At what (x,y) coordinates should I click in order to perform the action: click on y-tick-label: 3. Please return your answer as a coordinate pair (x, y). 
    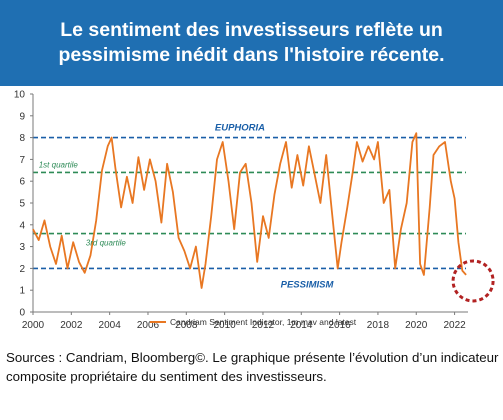
    Looking at the image, I should click on (22, 247).